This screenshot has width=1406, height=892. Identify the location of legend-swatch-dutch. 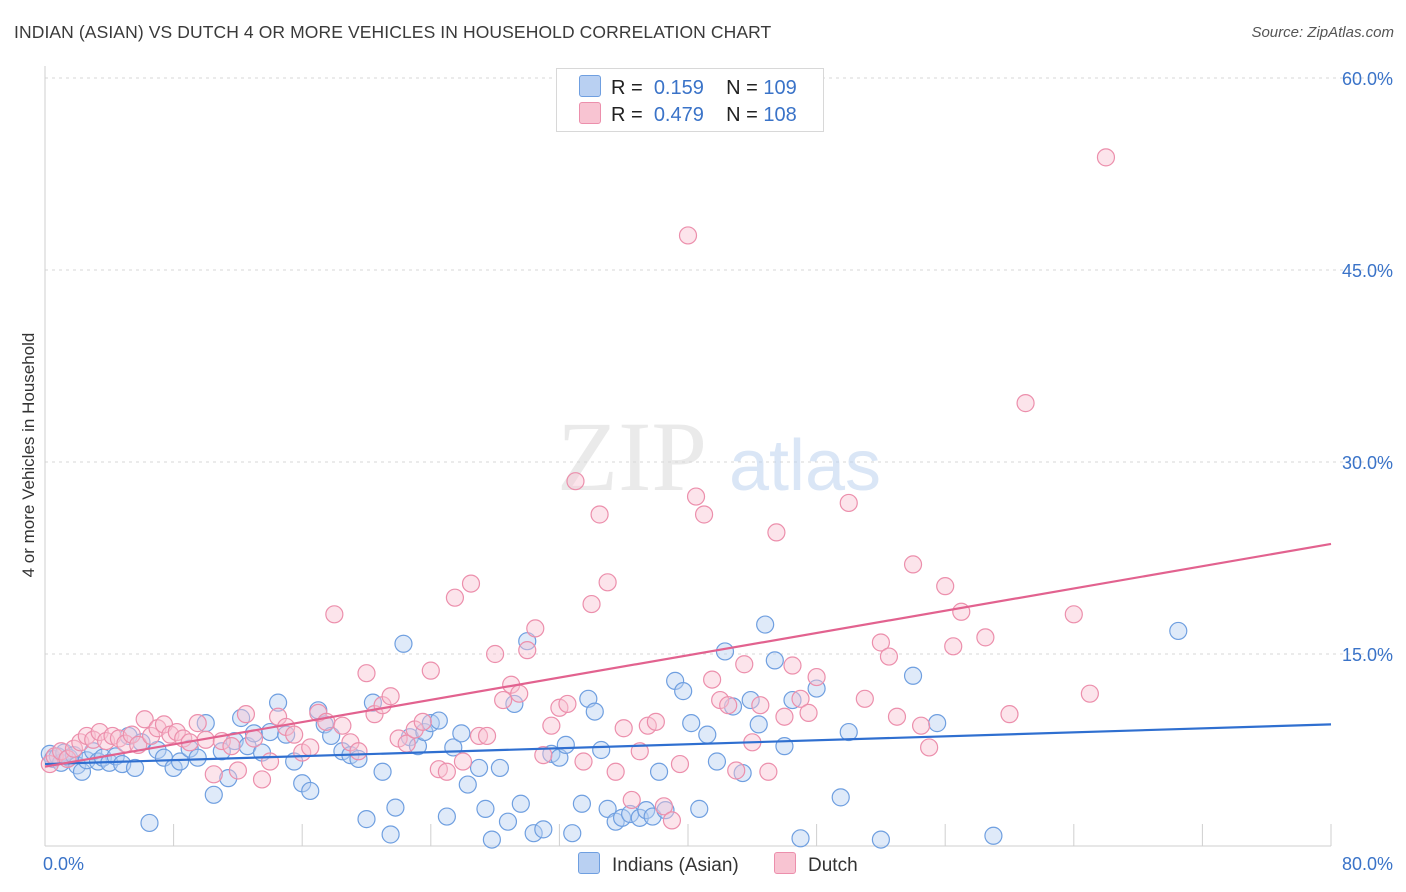
(590, 113).